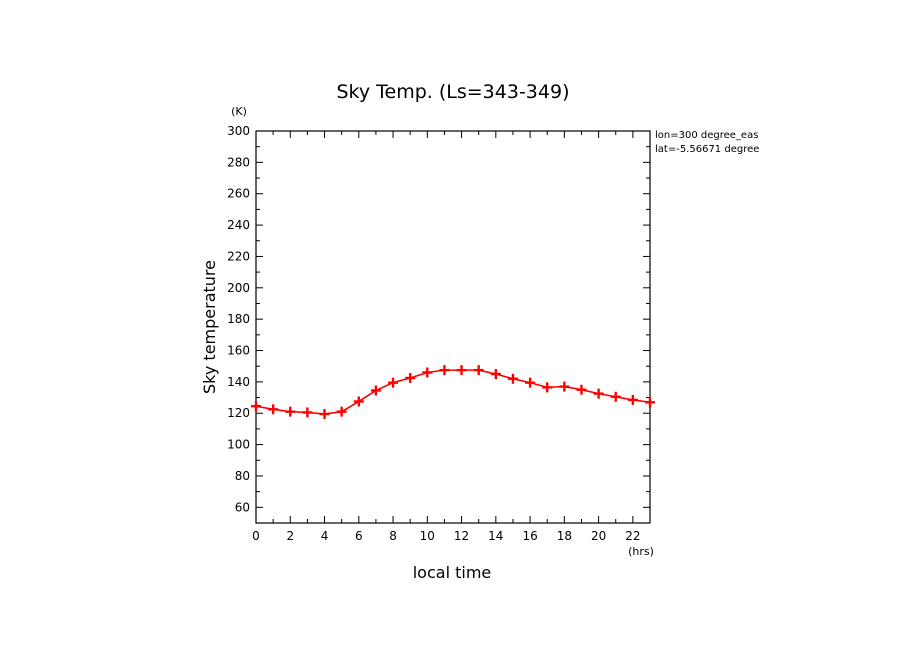 This screenshot has height=654, width=904. Describe the element at coordinates (242, 507) in the screenshot. I see `y-tick-label: 60` at that location.